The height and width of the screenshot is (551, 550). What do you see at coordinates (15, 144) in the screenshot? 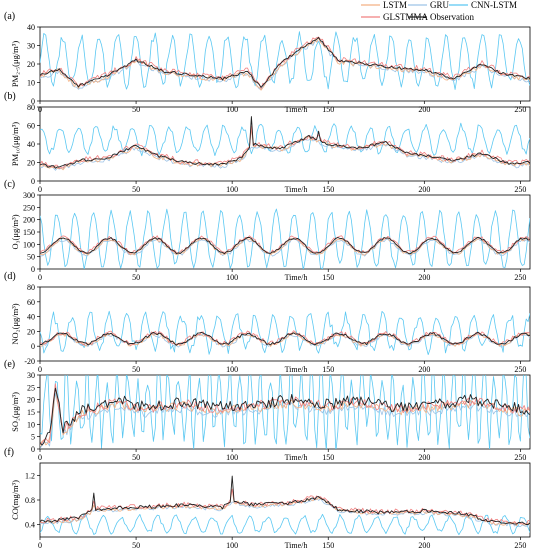
I see `y-axis-label: PM₁₀(μg/m³)` at bounding box center [15, 144].